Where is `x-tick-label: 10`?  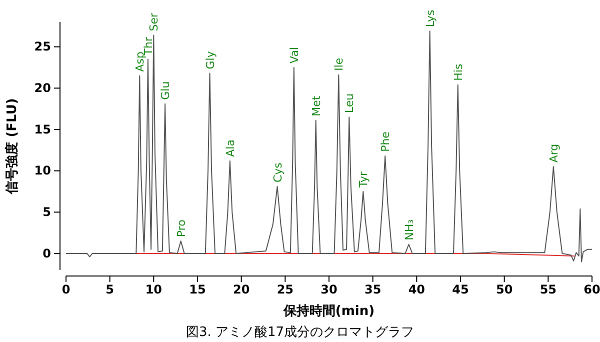 x-tick-label: 10 is located at coordinates (153, 289).